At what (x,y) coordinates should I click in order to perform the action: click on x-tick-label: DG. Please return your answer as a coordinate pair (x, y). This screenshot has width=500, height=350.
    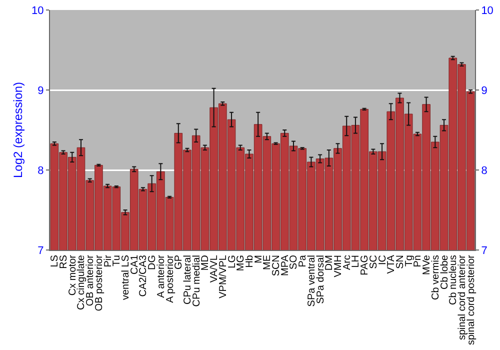
    Looking at the image, I should click on (152, 262).